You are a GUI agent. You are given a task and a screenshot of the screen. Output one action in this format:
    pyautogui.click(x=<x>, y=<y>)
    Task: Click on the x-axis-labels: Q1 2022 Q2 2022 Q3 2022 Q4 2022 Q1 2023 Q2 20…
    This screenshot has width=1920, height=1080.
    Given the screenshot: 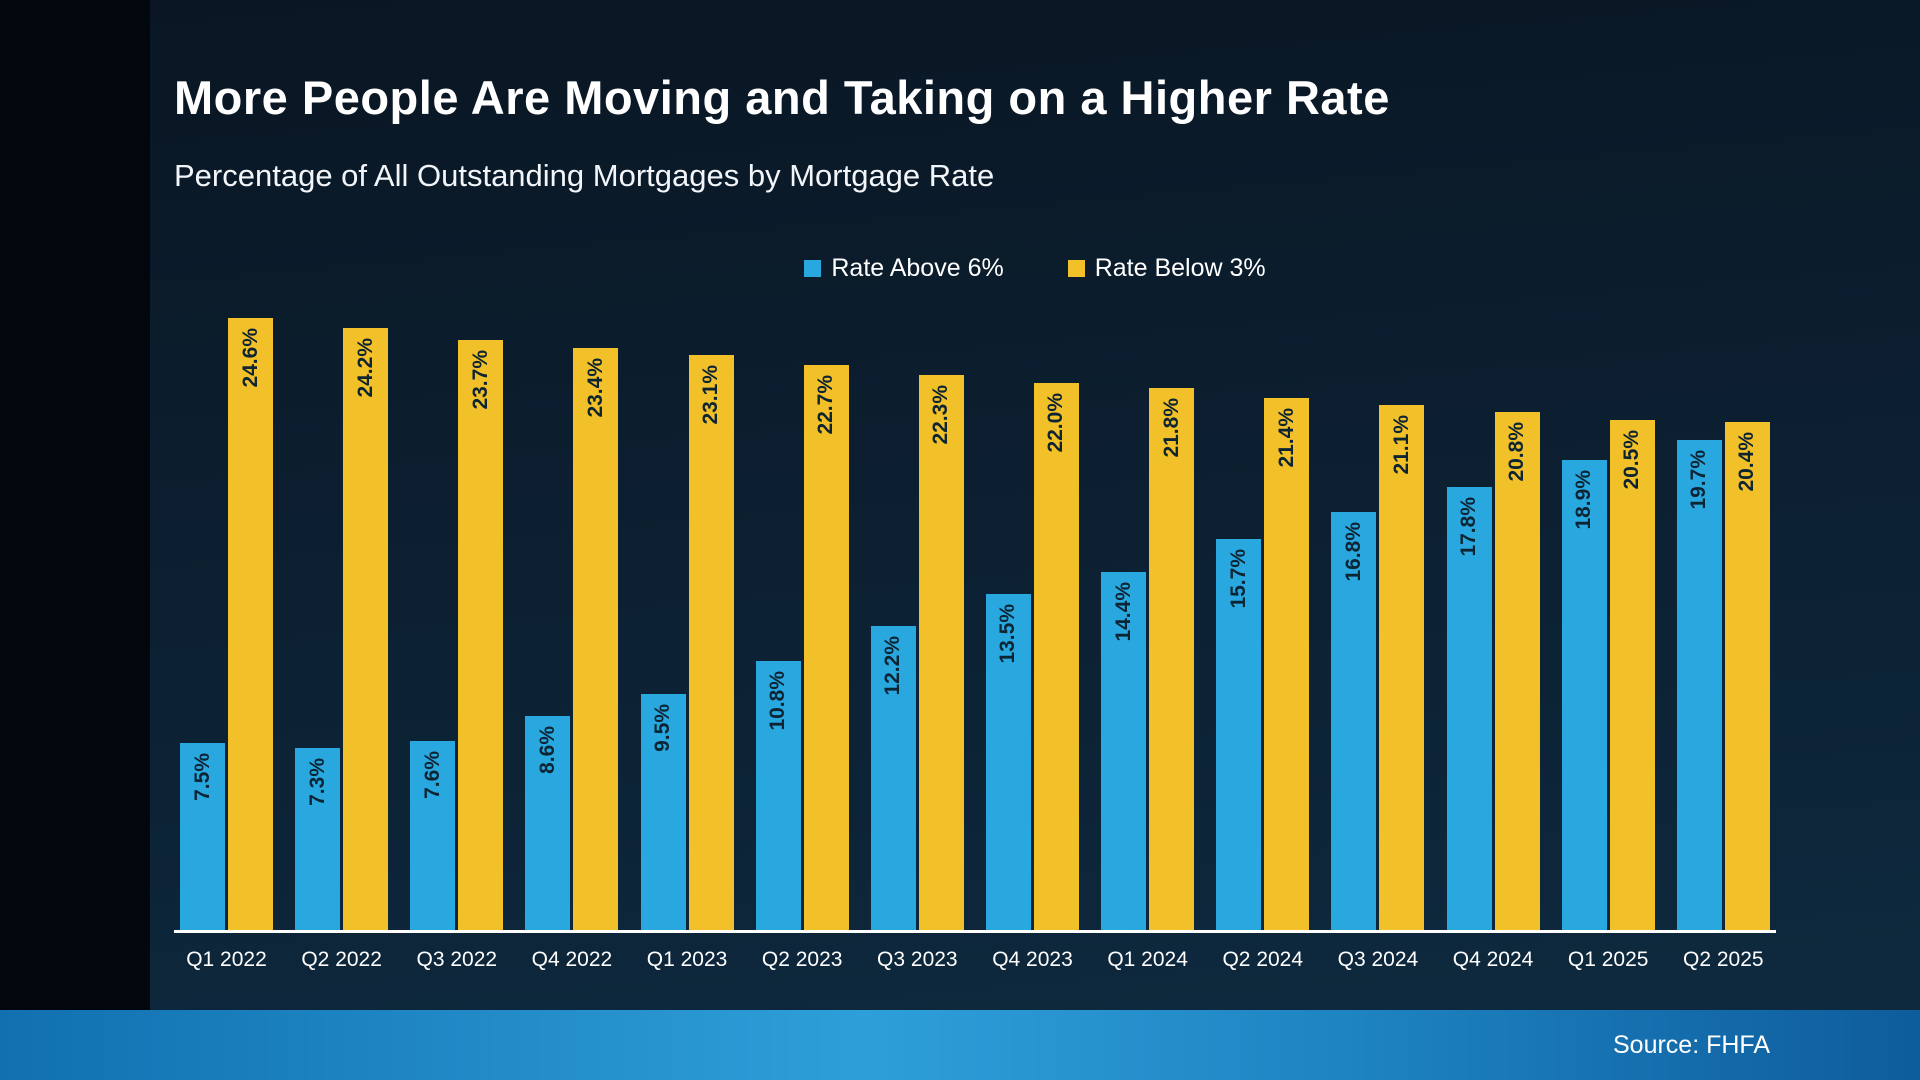 What is the action you would take?
    pyautogui.click(x=975, y=960)
    